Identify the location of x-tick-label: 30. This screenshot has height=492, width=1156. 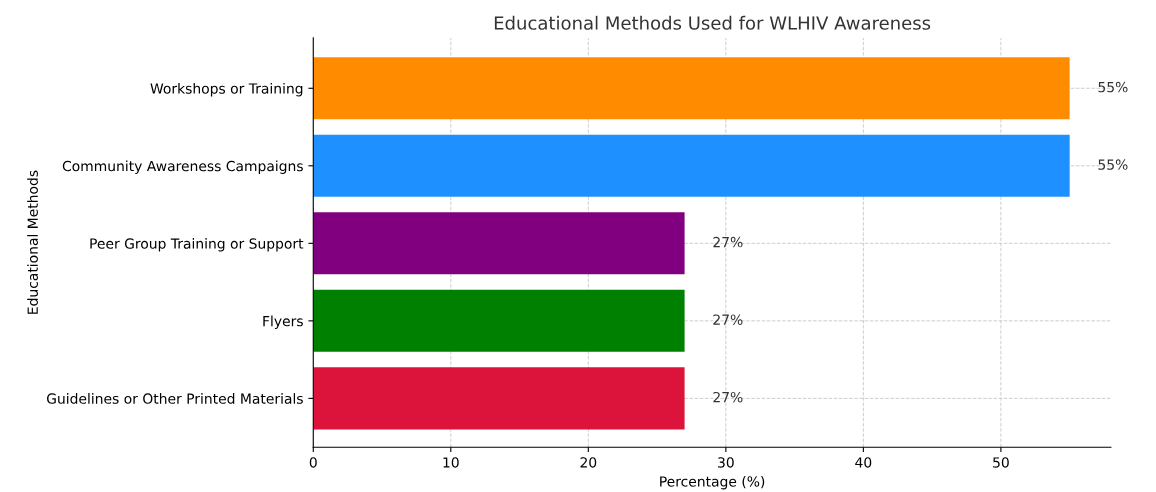
(726, 462).